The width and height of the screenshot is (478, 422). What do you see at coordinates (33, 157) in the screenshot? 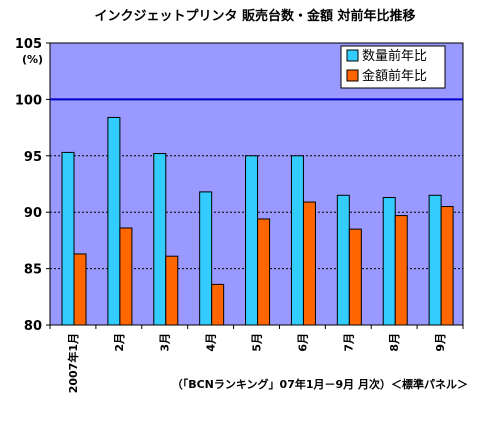
I see `y-tick-label: 95` at bounding box center [33, 157].